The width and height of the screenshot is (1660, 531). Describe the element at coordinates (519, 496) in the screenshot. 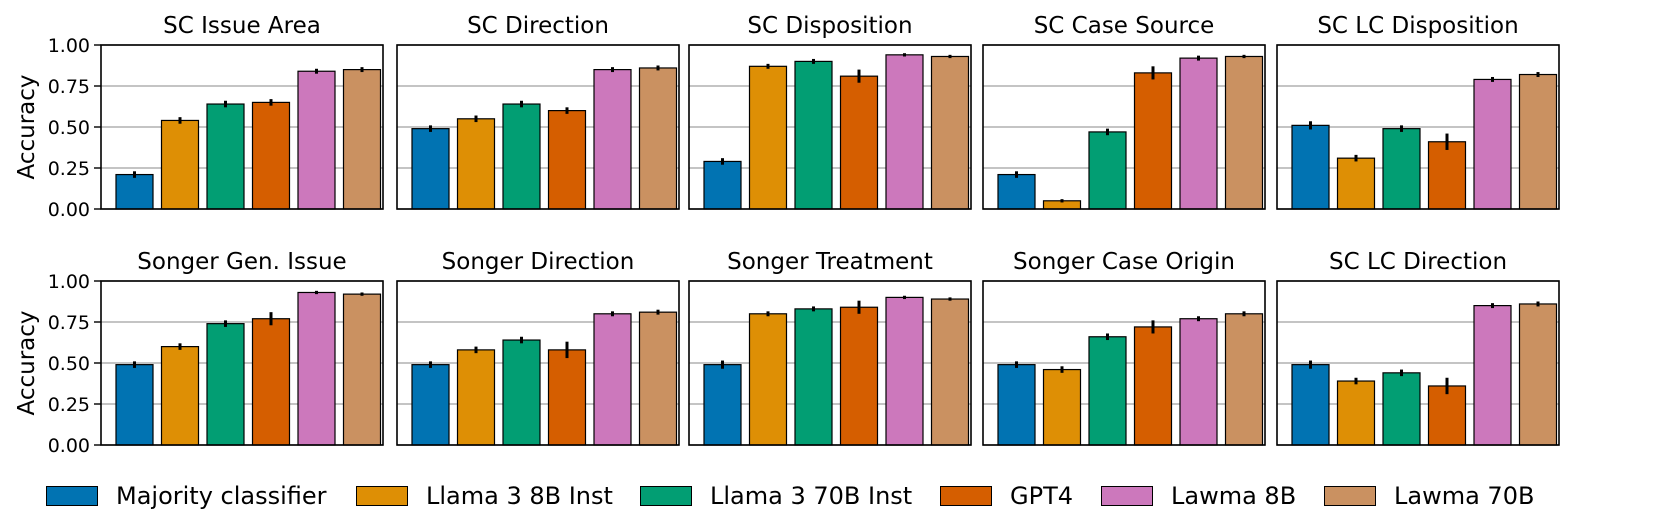

I see `legend-label: Llama 3 8B Inst` at that location.